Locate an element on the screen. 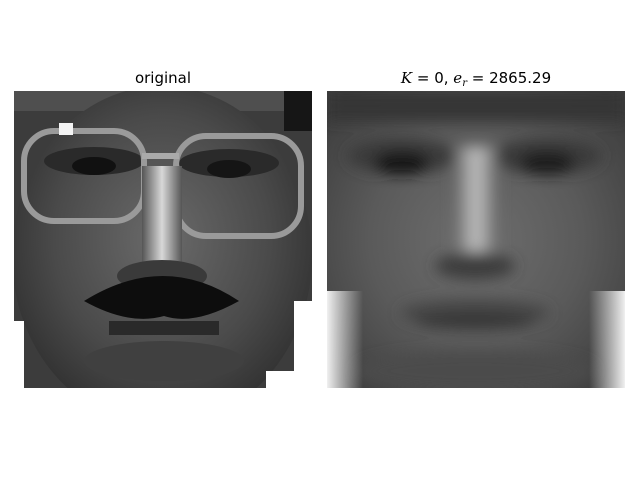 The height and width of the screenshot is (480, 640). error-value: 2865.29 is located at coordinates (520, 78).